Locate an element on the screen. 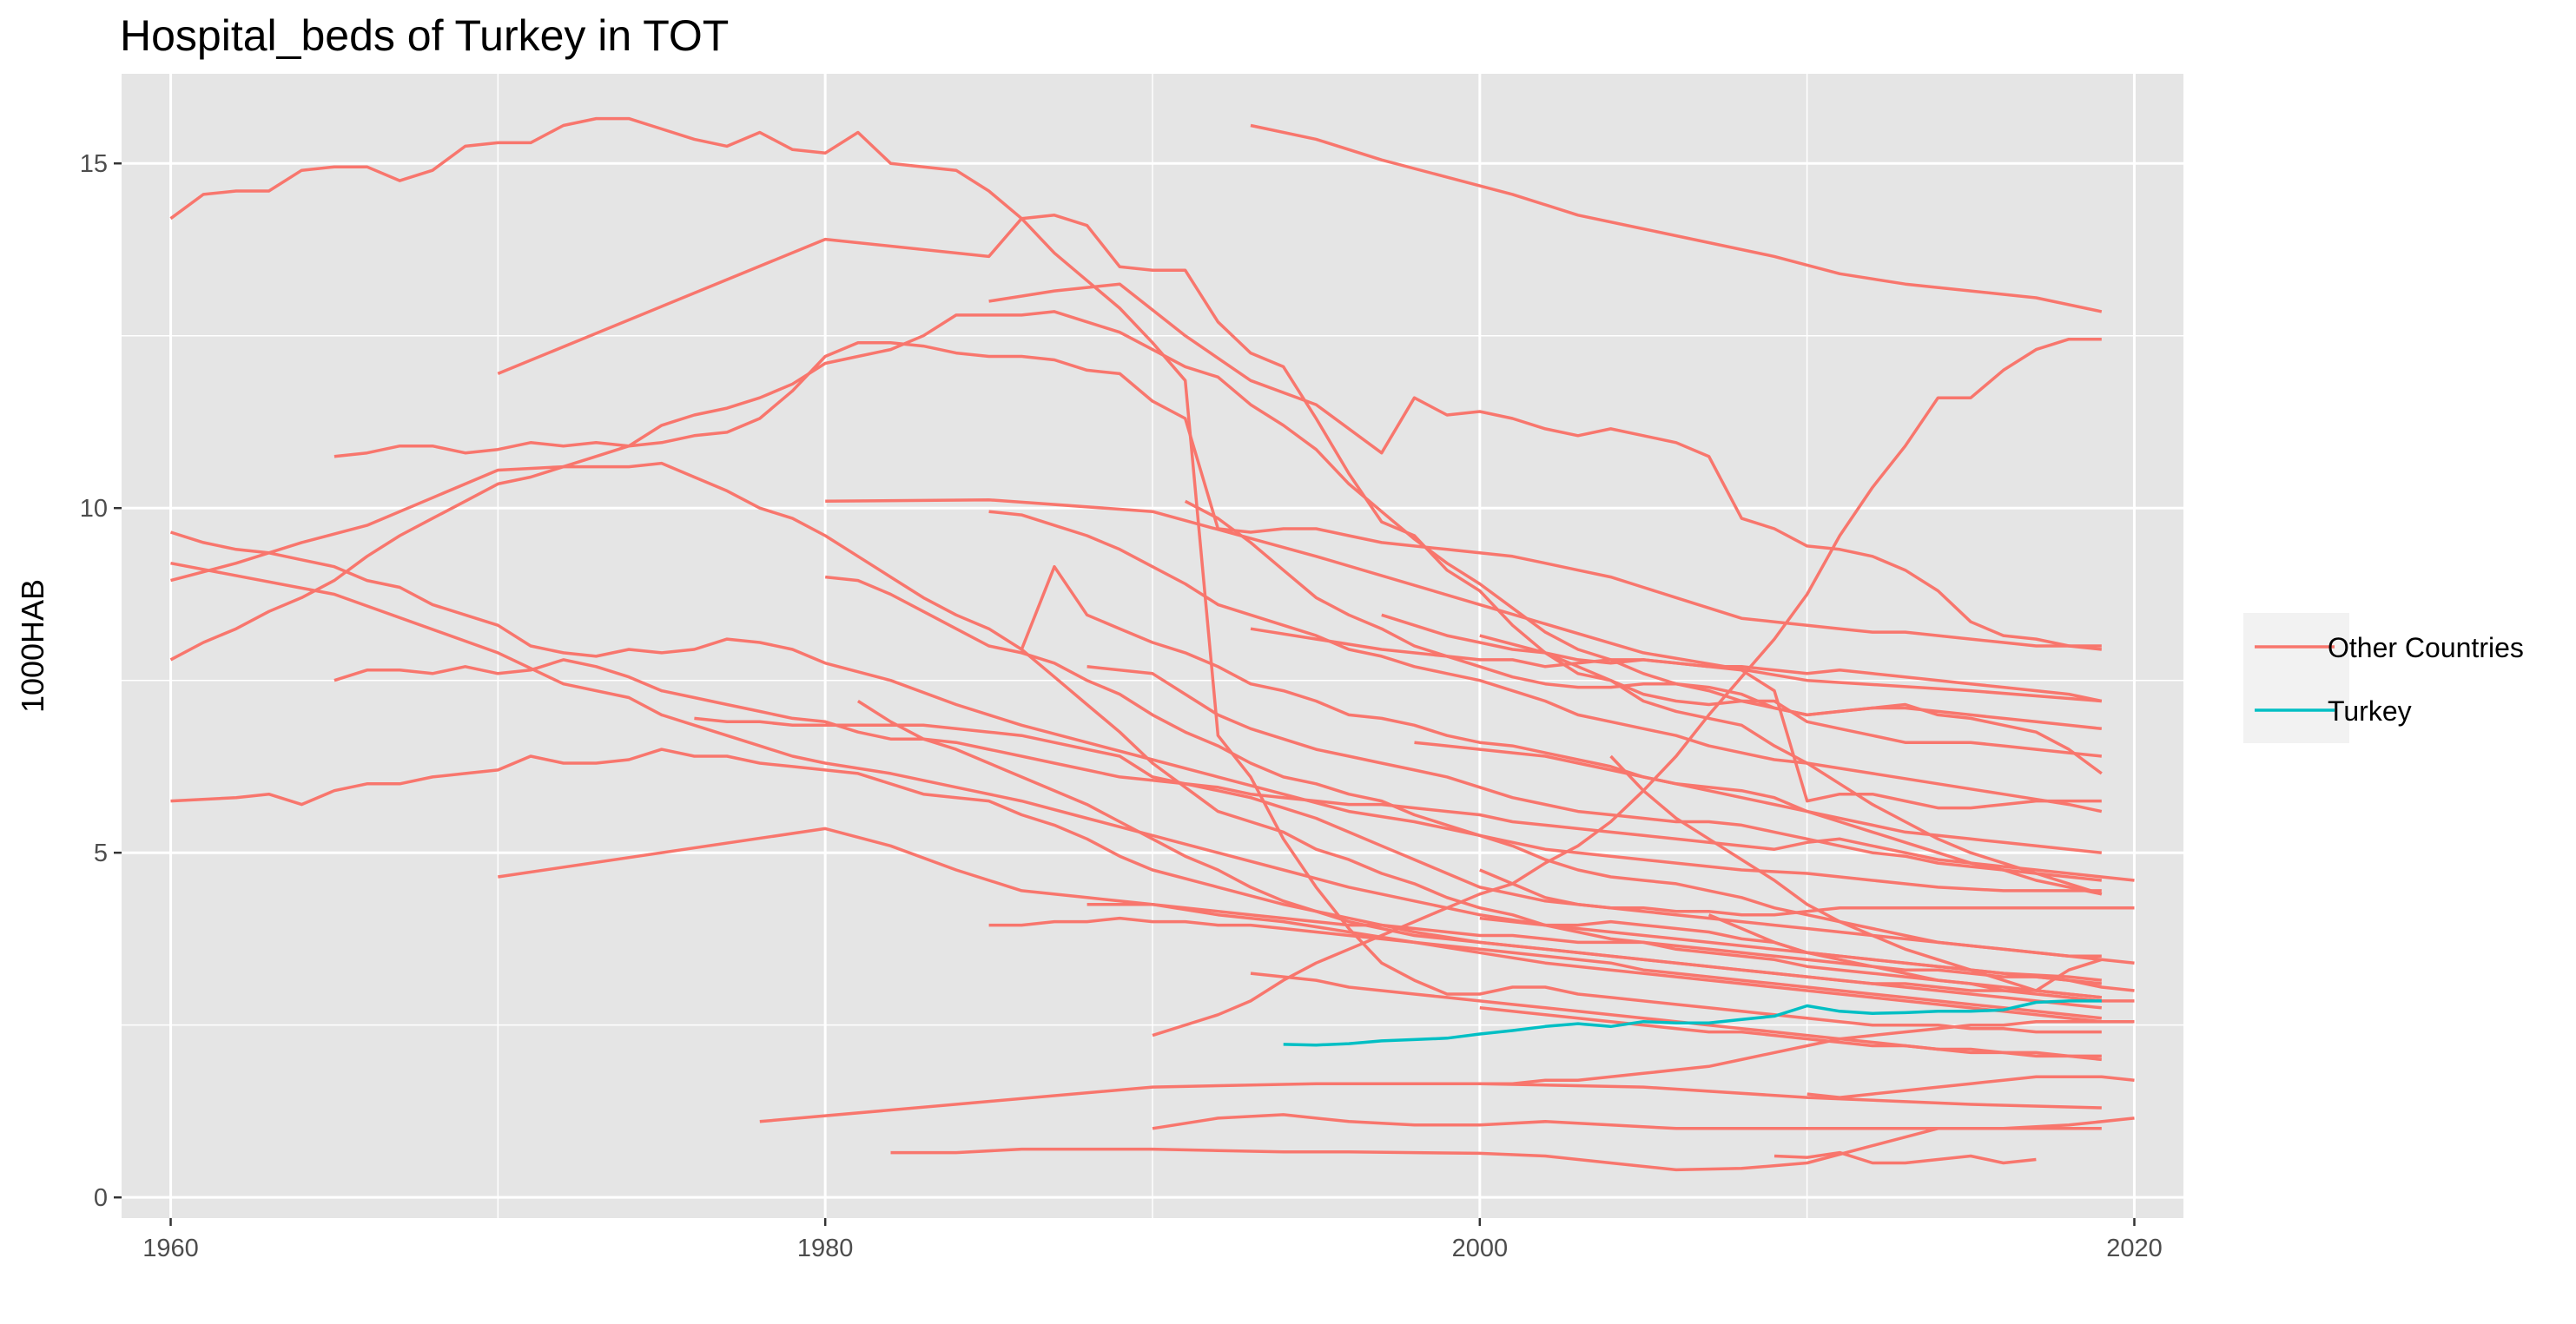  x-tick-labels: 1960 1980 2000 2020 is located at coordinates (1152, 1249).